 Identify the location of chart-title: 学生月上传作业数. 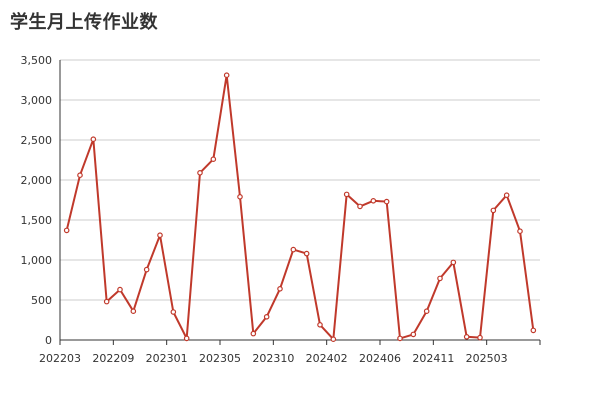
(84, 22).